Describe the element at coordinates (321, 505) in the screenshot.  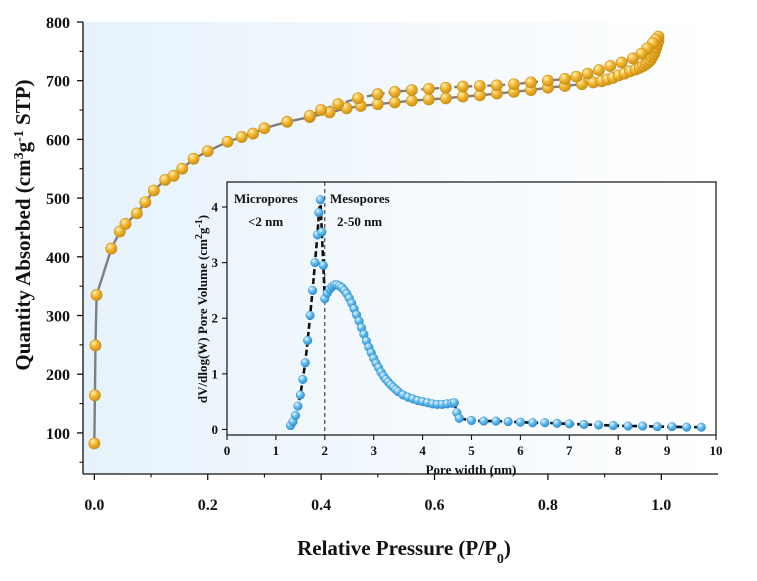
I see `main-x-tick-label: 0.4` at that location.